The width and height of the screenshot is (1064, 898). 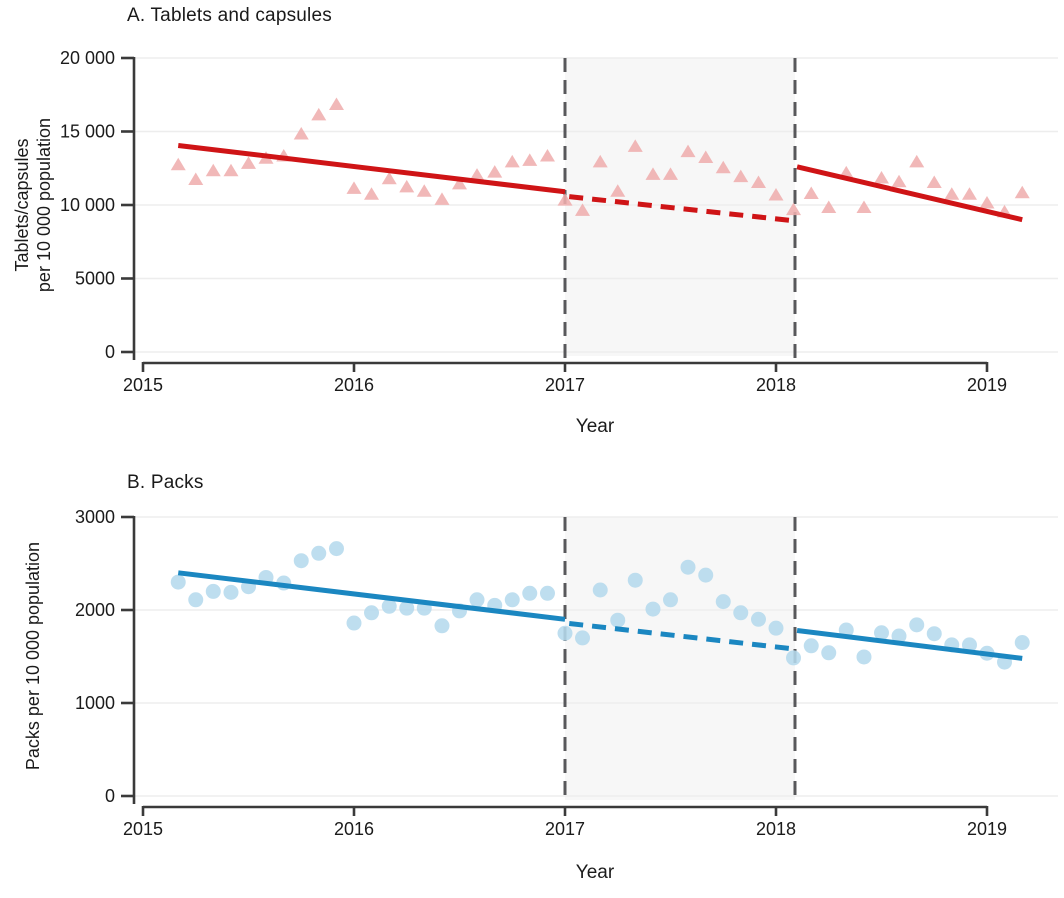 What do you see at coordinates (95, 517) in the screenshot?
I see `y-tick-label: 3000` at bounding box center [95, 517].